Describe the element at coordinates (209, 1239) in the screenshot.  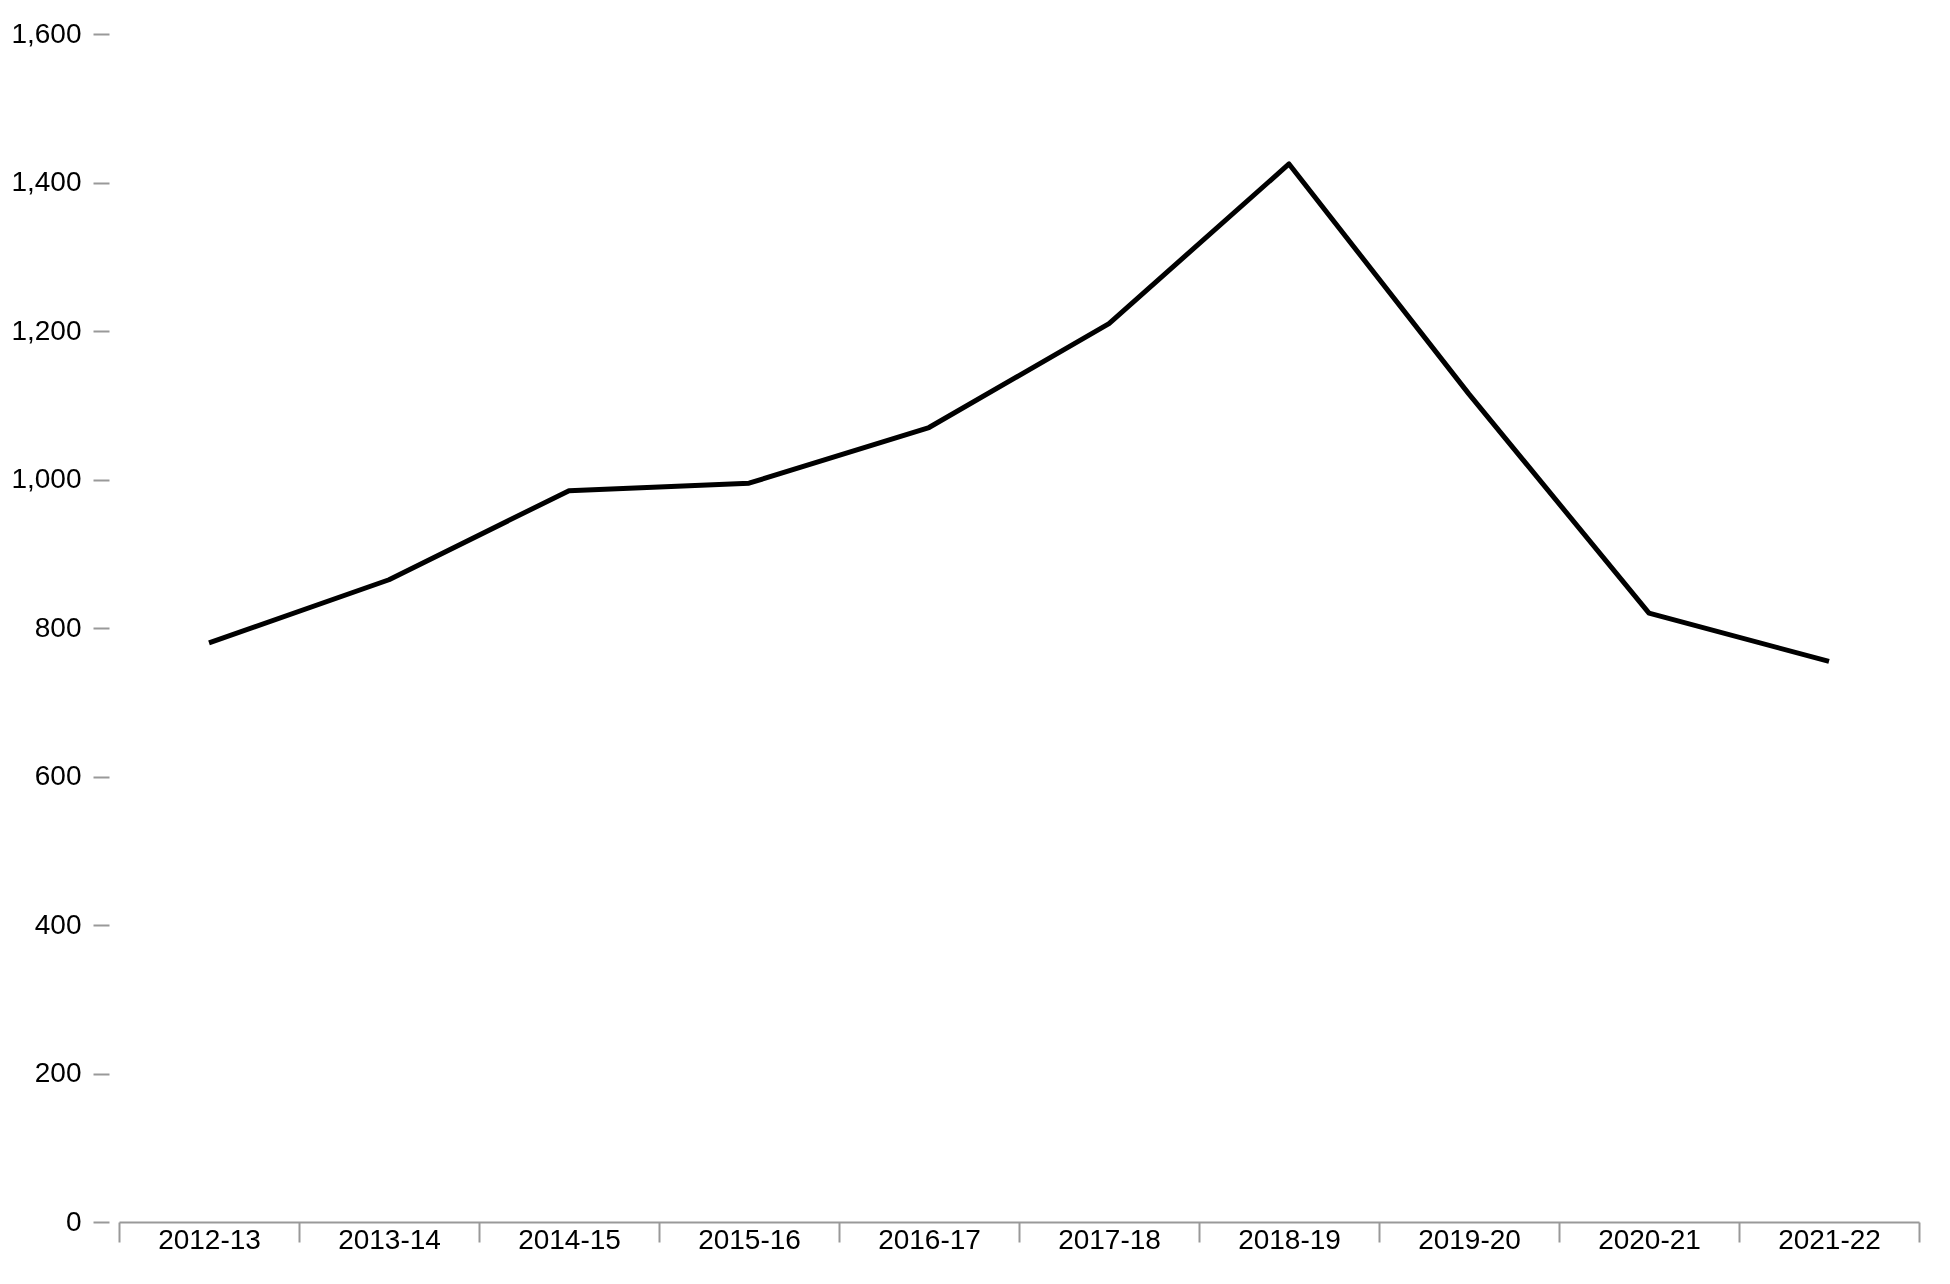
I see `x-tick-label: 2012-13` at that location.